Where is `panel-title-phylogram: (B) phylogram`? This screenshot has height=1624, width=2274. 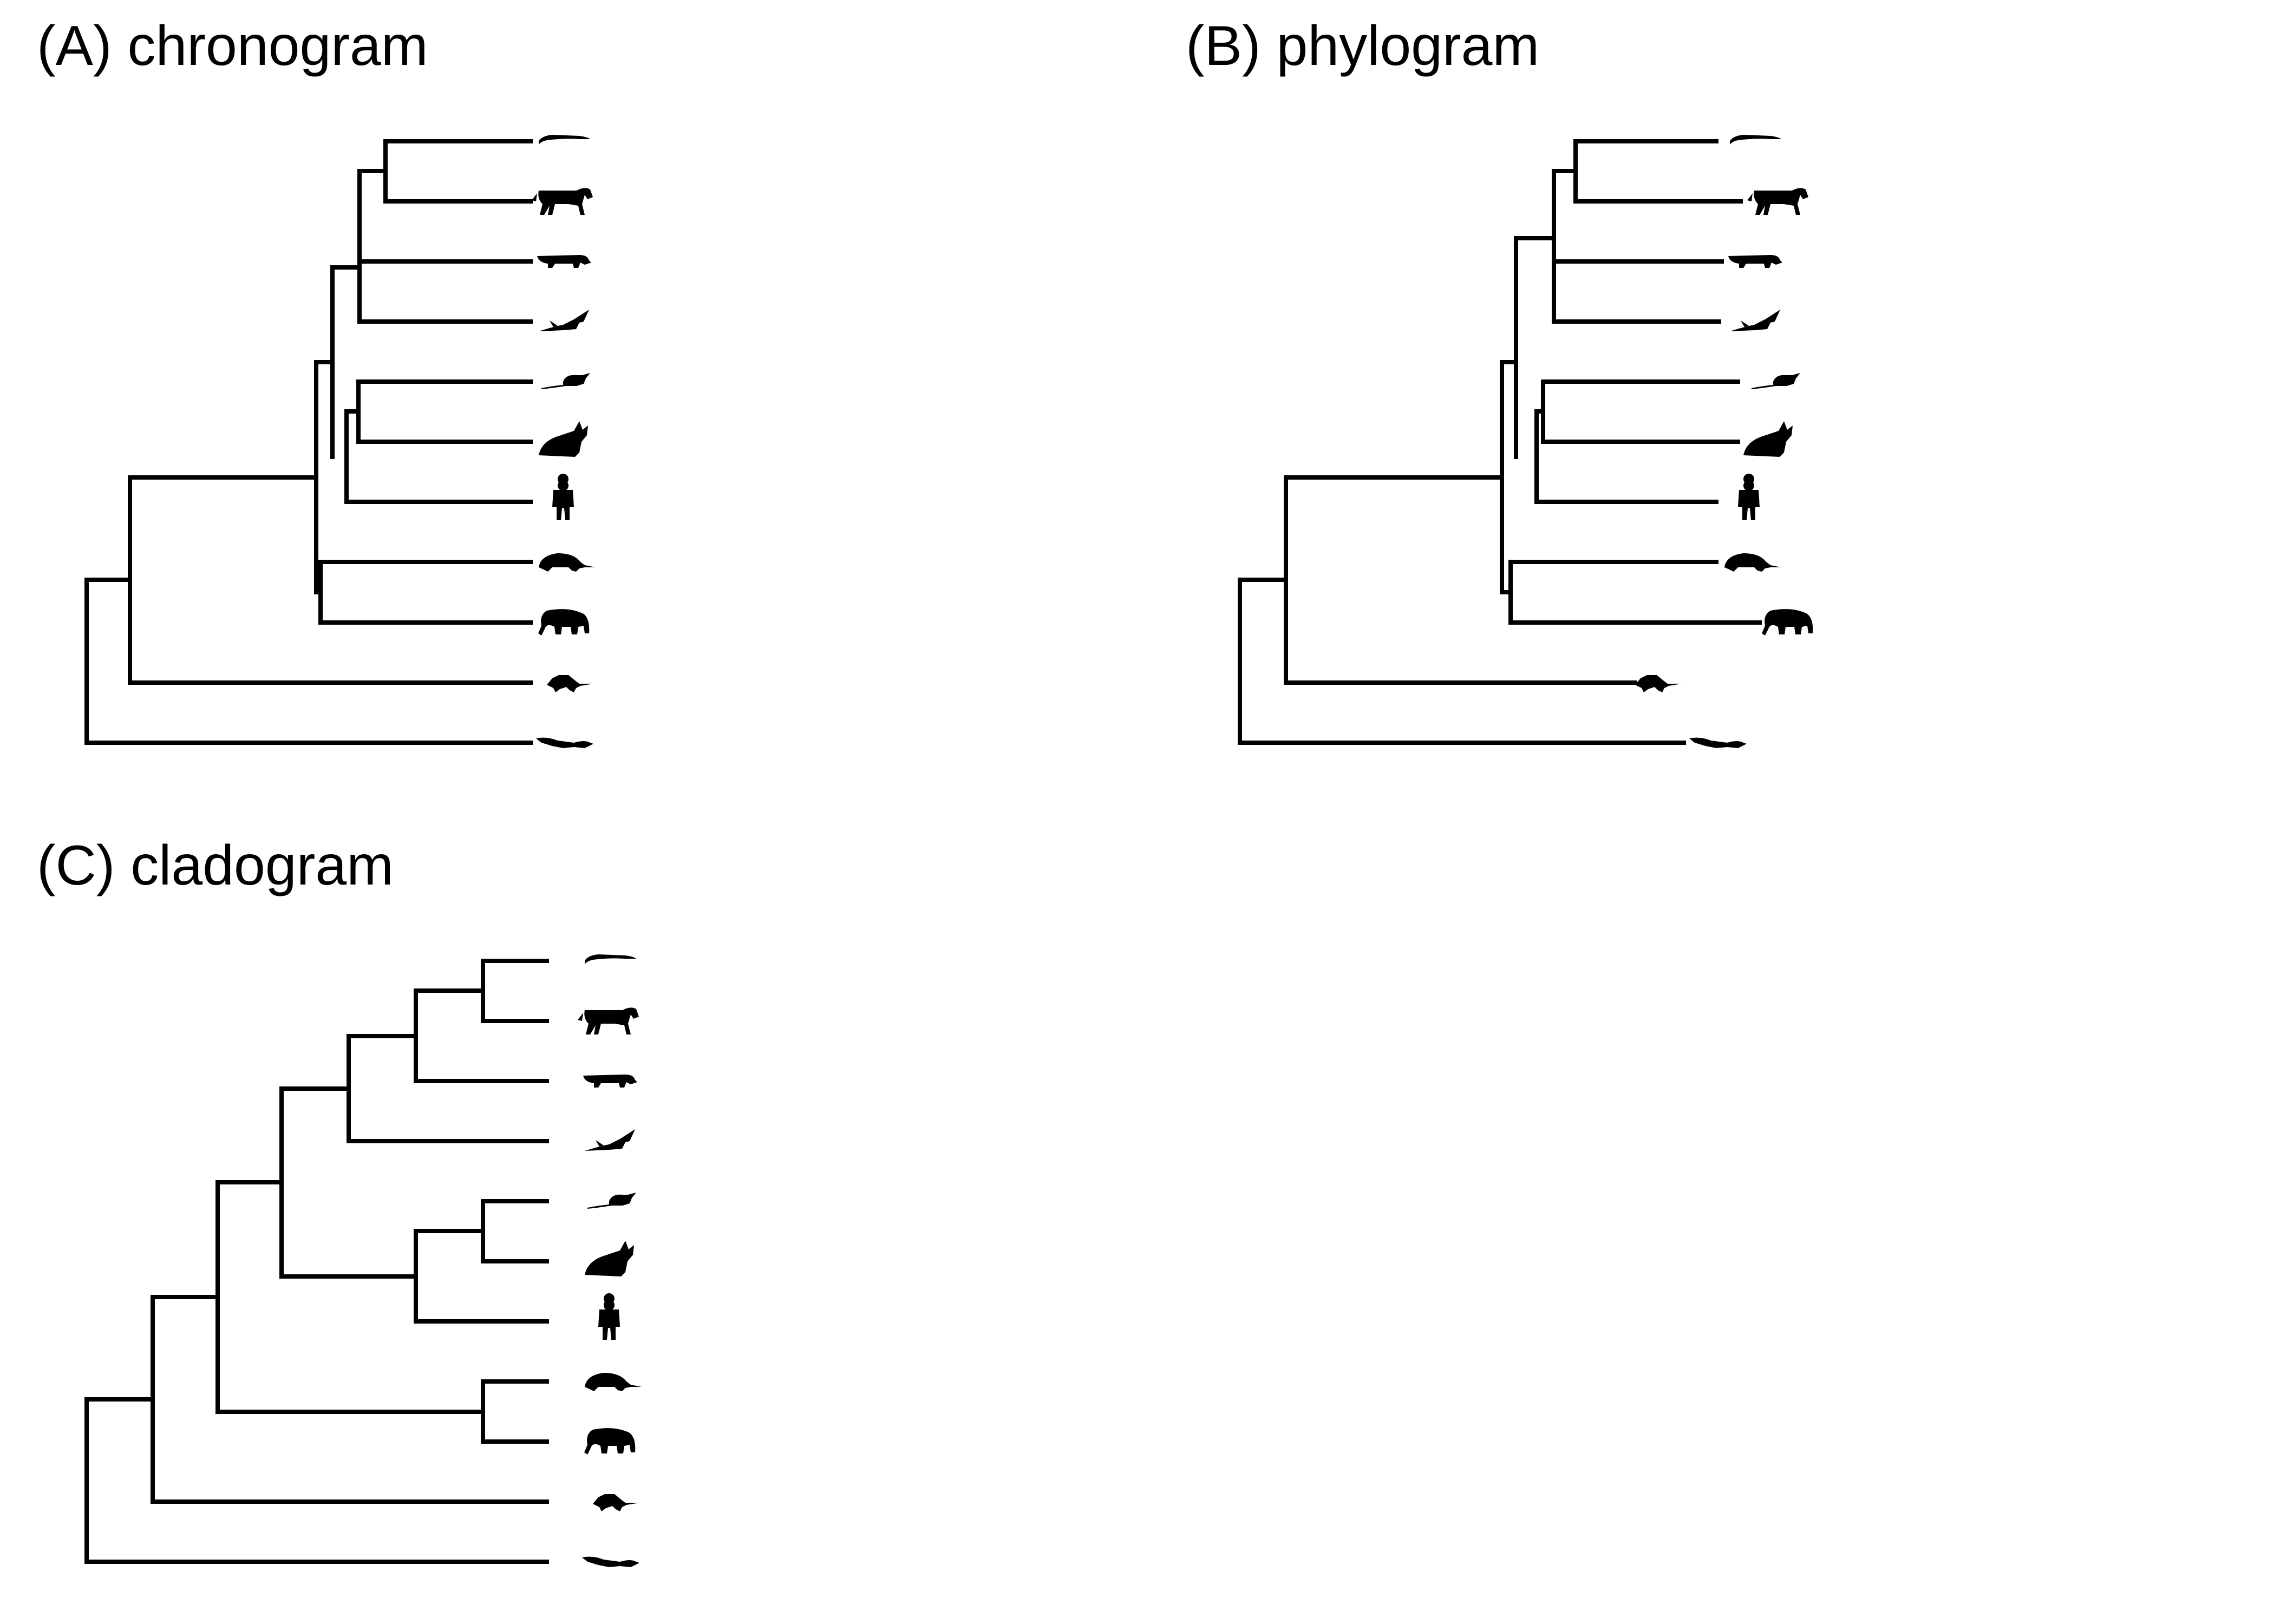 panel-title-phylogram: (B) phylogram is located at coordinates (1362, 46).